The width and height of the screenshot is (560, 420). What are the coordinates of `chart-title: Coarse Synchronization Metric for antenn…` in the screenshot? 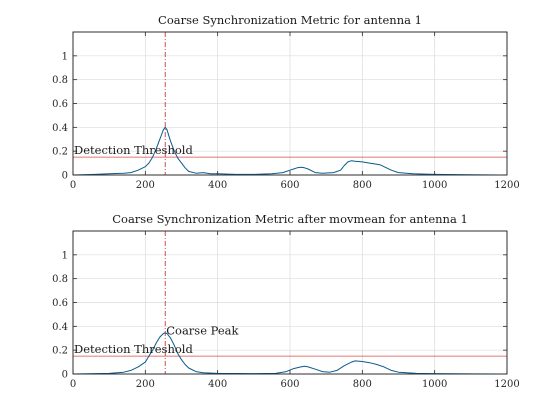 It's located at (290, 20).